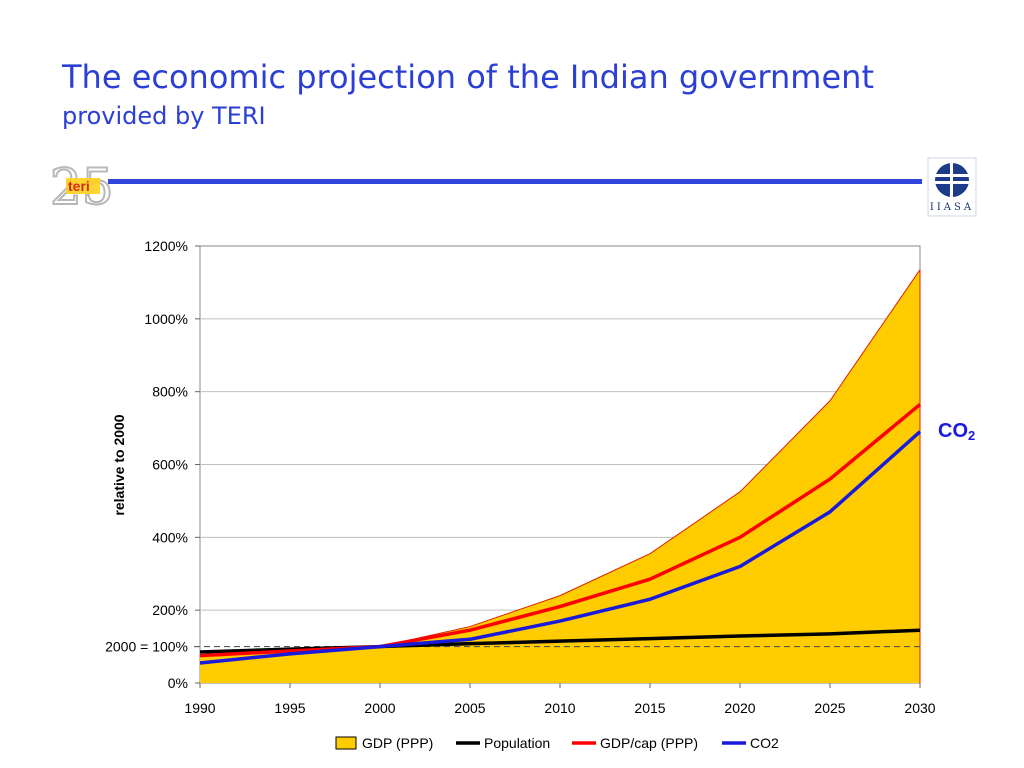  I want to click on y-tick-label: 400%, so click(170, 537).